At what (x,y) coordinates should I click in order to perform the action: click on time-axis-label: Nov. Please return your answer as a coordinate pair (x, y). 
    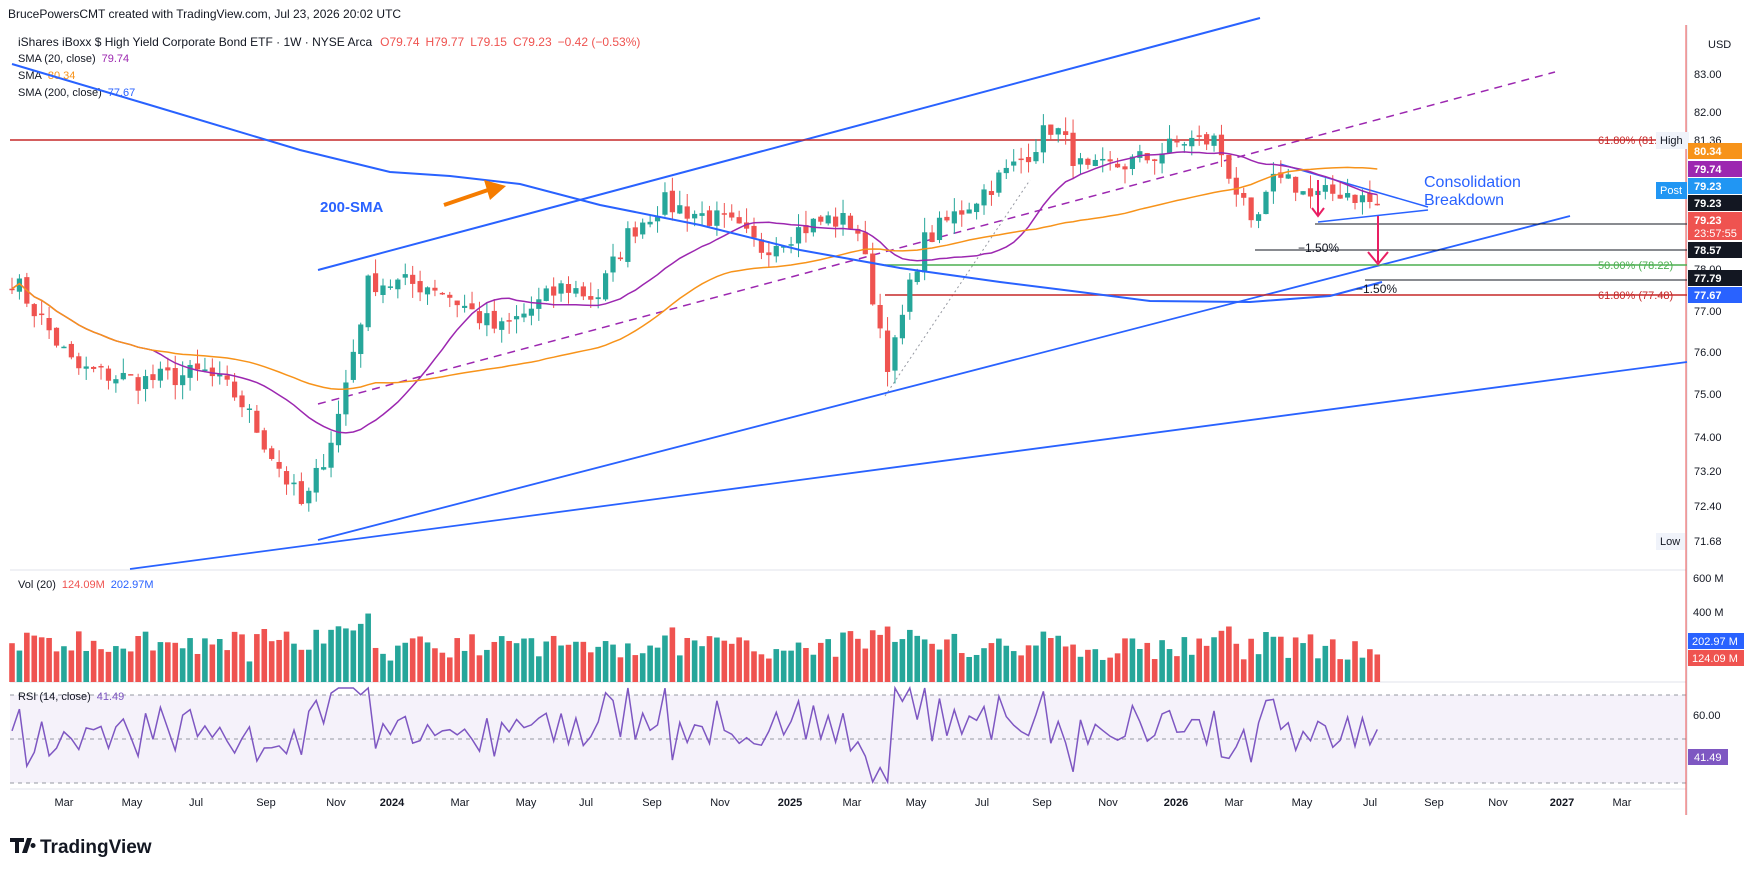
    Looking at the image, I should click on (1108, 803).